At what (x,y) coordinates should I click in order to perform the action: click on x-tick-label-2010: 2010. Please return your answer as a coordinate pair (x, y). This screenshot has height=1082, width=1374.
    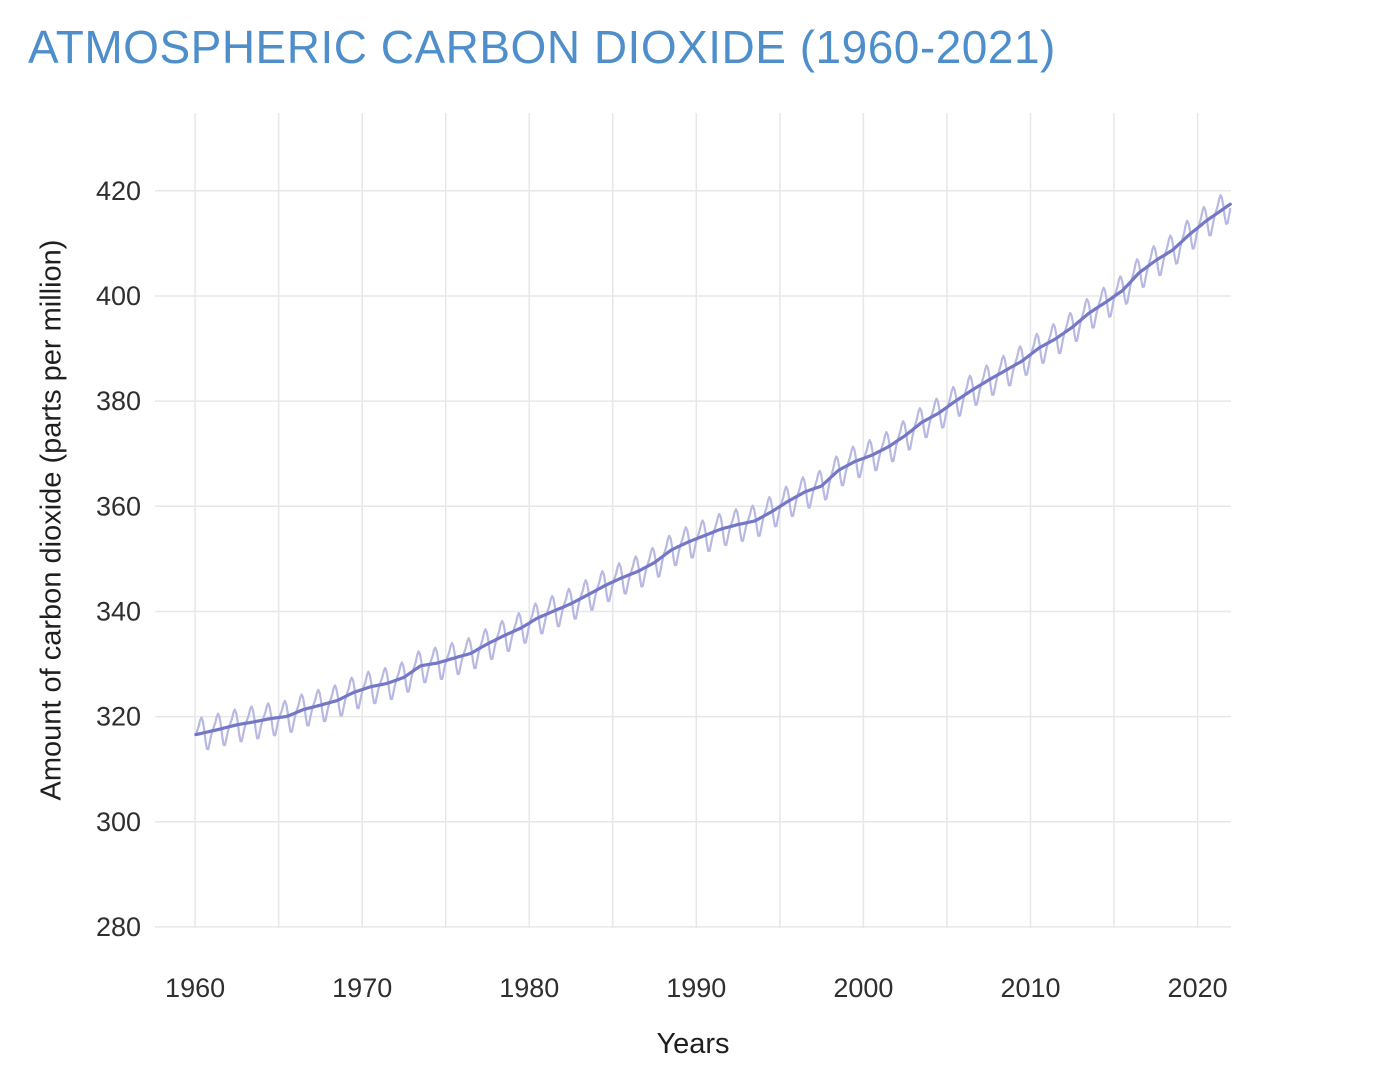
    Looking at the image, I should click on (1030, 988).